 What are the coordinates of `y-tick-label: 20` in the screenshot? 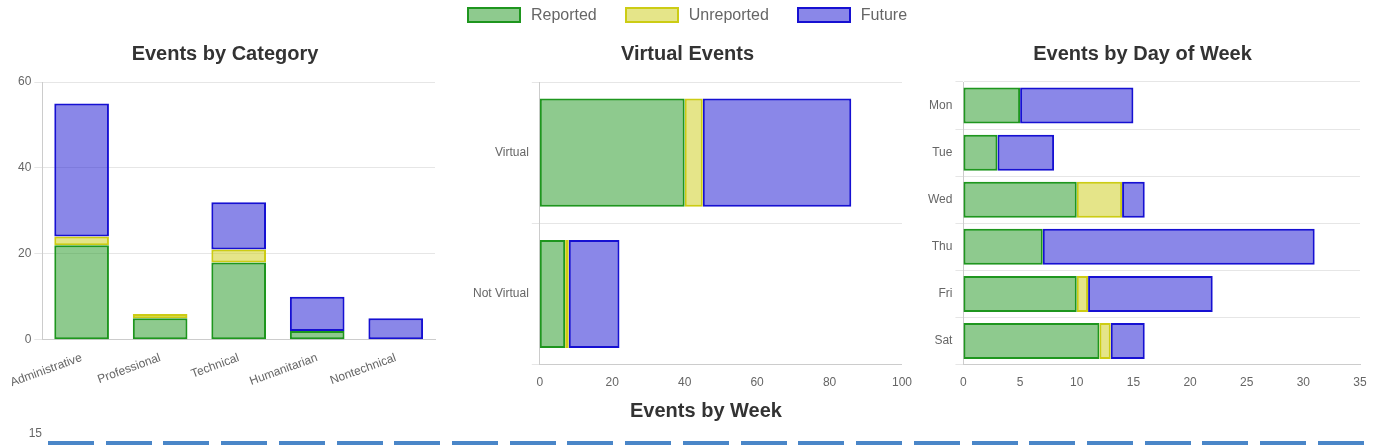 It's located at (24, 253).